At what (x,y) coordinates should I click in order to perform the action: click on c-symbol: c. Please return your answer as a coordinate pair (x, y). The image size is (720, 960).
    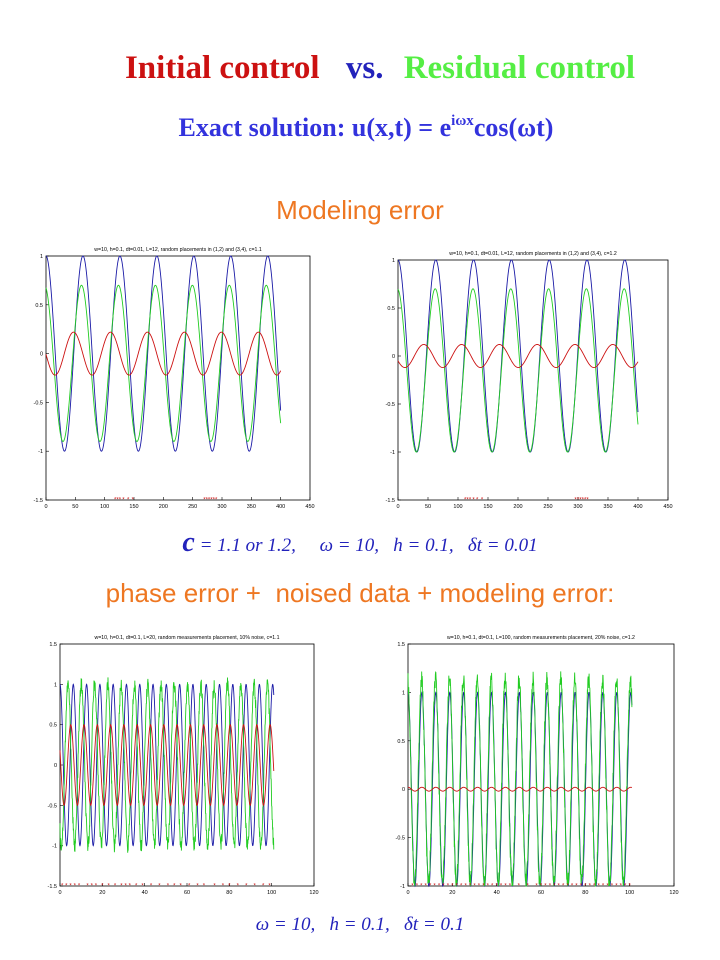
    Looking at the image, I should click on (188, 542).